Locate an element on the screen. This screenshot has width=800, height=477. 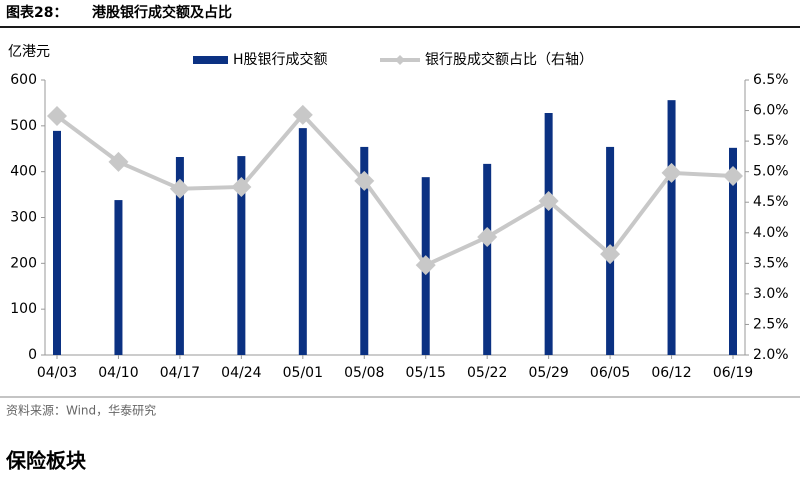
y-tick-label: 200 is located at coordinates (23, 263).